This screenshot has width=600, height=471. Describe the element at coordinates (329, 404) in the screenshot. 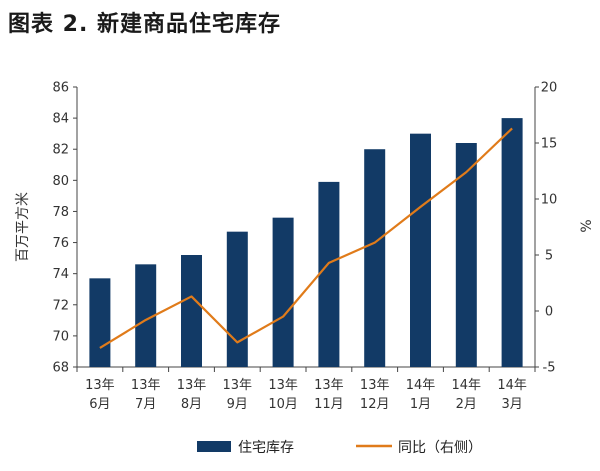

I see `x-tick-label-month: 11月` at that location.